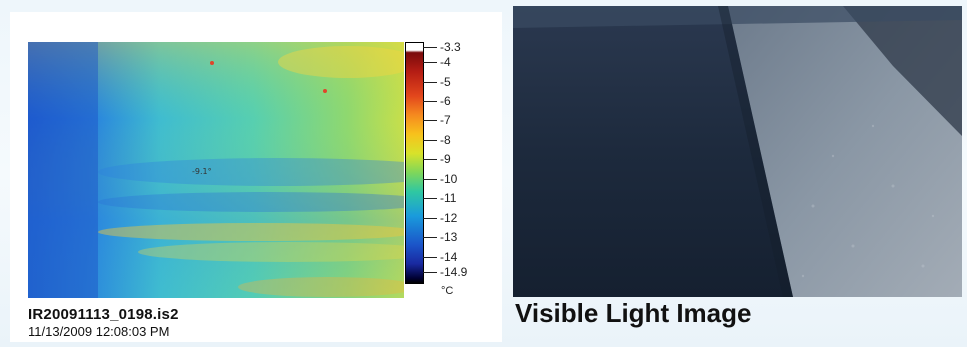 The image size is (967, 347). I want to click on scale-label: -9, so click(445, 159).